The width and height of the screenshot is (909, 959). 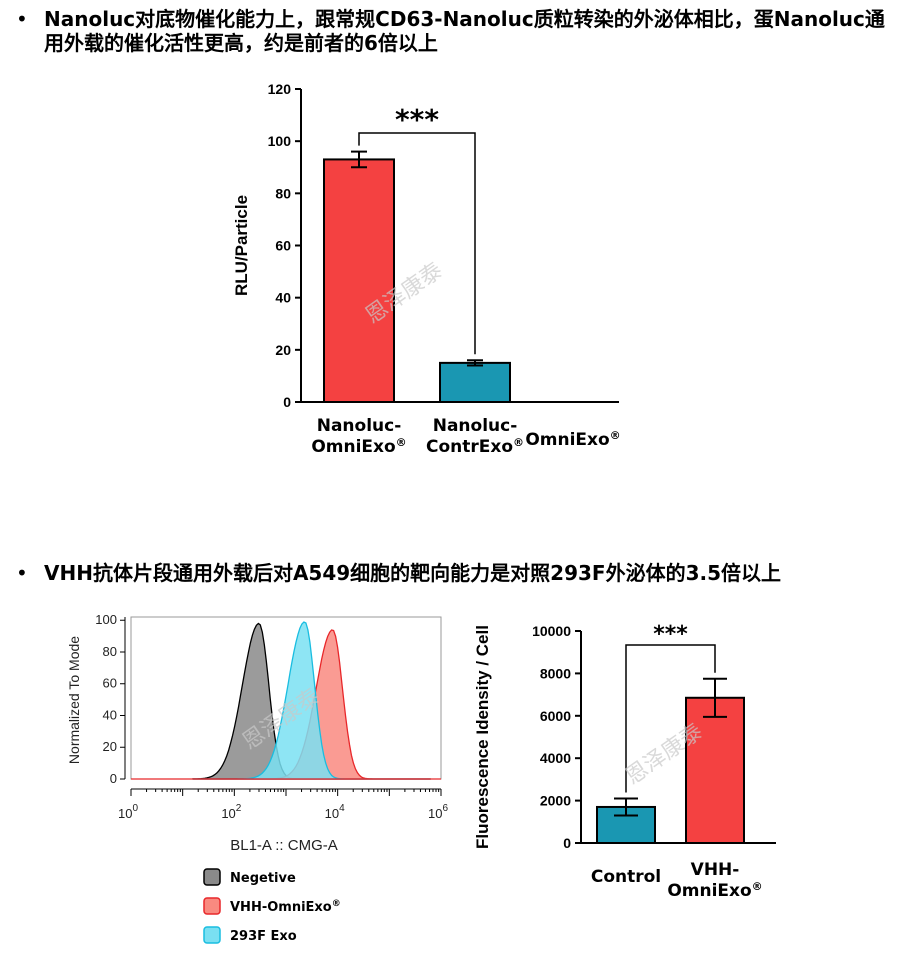 What do you see at coordinates (626, 877) in the screenshot?
I see `x-category-label: Control` at bounding box center [626, 877].